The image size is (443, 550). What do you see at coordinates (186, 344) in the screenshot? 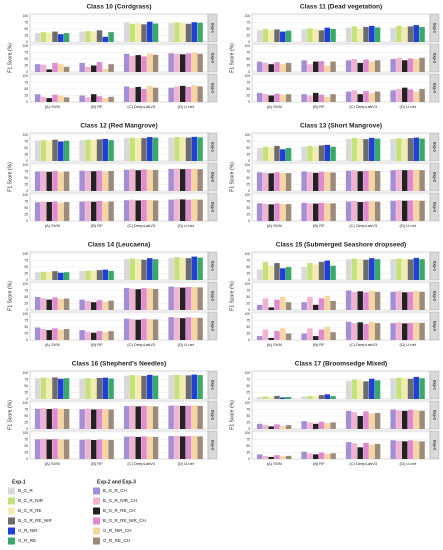
I see `x-tick-label: (D) U-net` at bounding box center [186, 344].